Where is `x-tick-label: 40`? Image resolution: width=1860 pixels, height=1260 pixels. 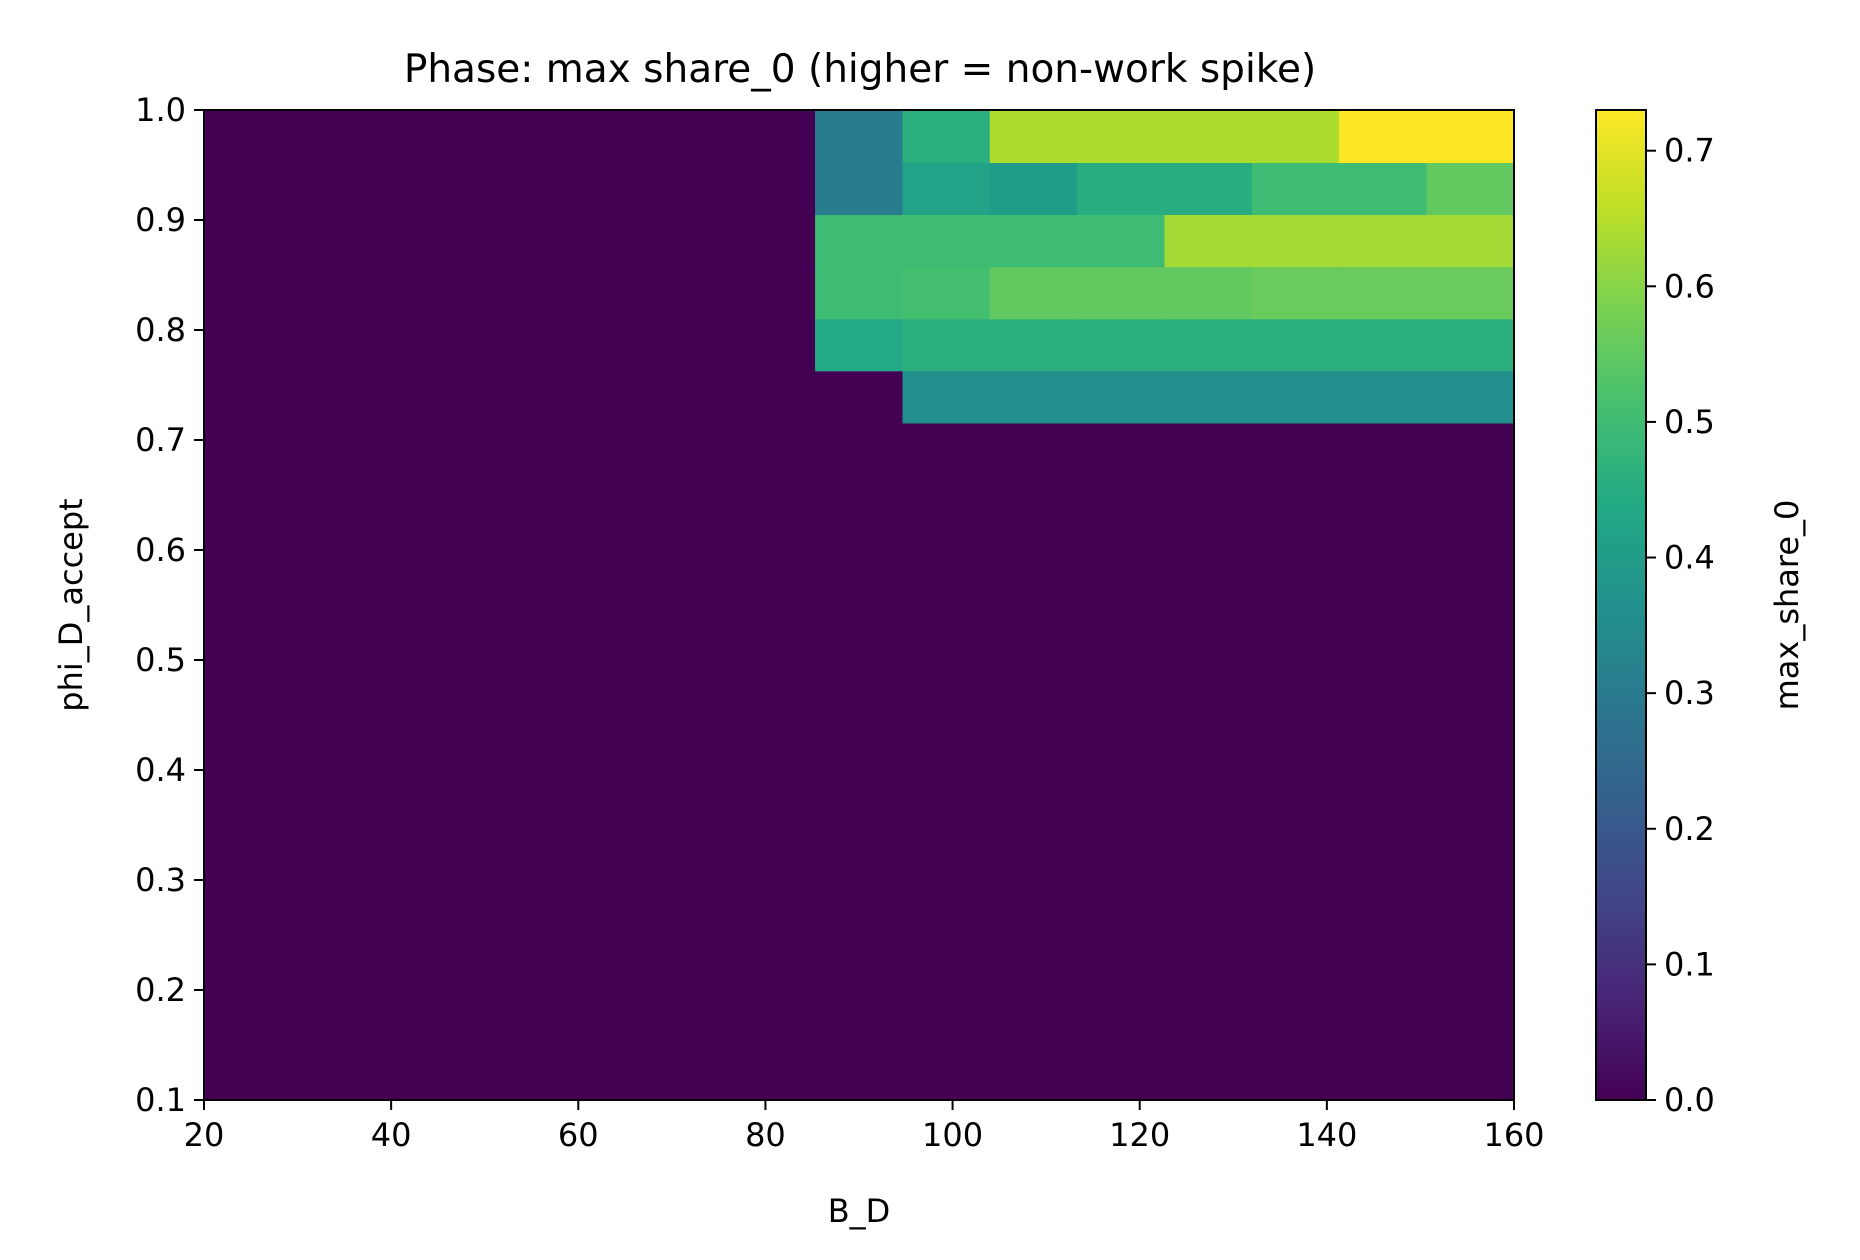 x-tick-label: 40 is located at coordinates (391, 1135).